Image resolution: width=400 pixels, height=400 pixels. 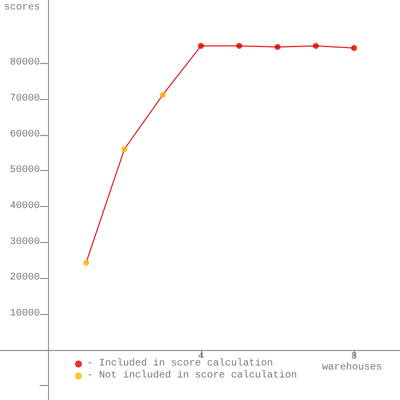 I want to click on x-tick-label: 8, so click(x=354, y=356).